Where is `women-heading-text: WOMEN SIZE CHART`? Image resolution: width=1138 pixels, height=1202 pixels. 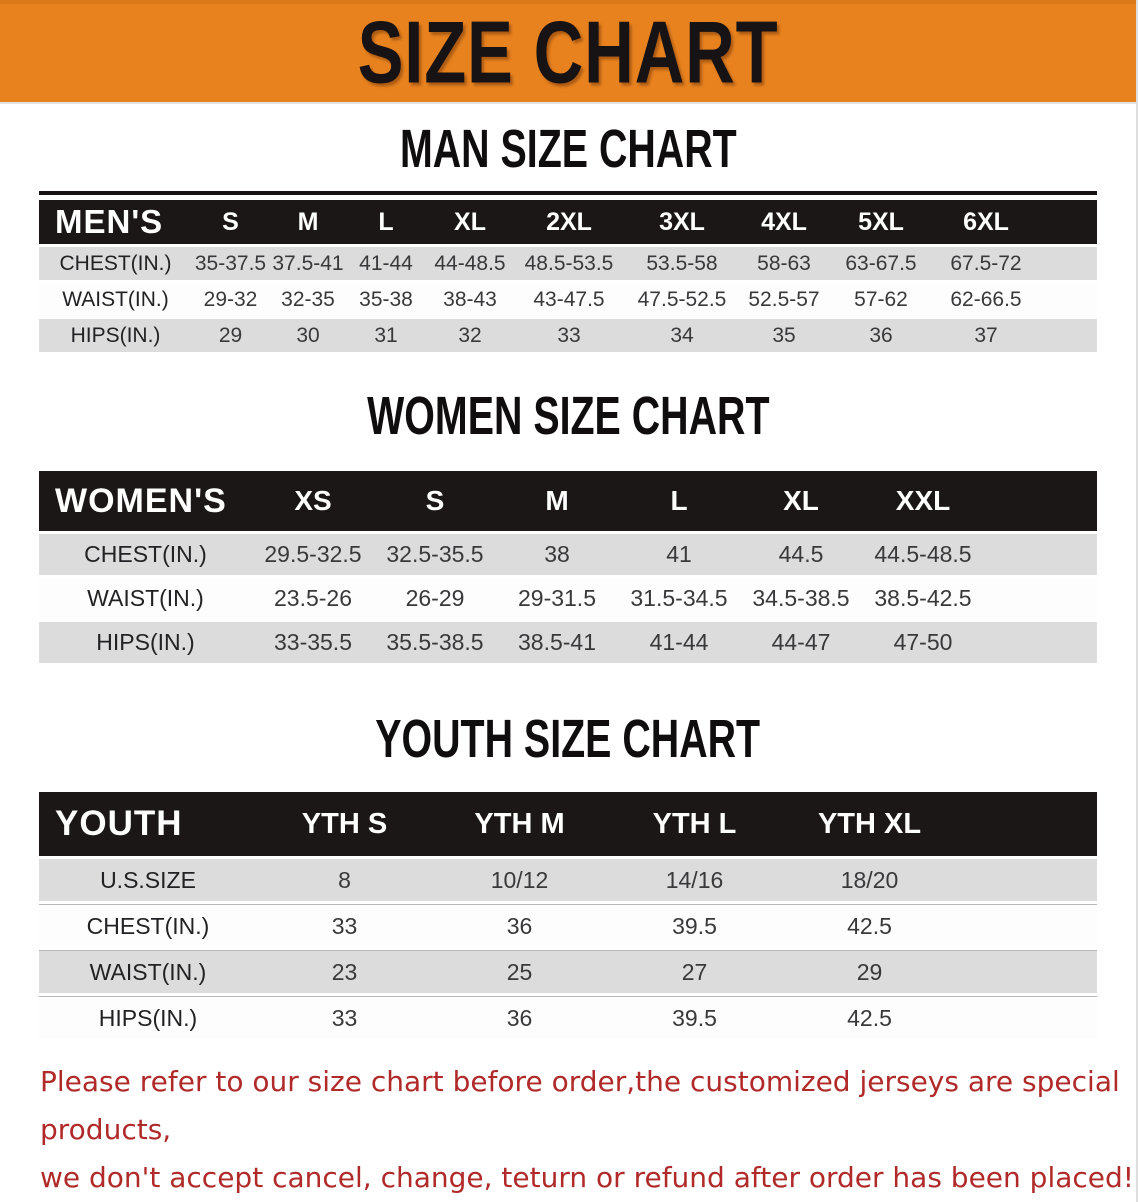
women-heading-text: WOMEN SIZE CHART is located at coordinates (568, 416).